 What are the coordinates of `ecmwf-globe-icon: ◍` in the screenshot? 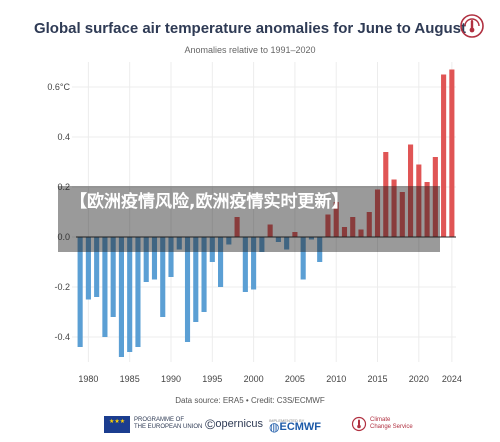 It's located at (274, 427).